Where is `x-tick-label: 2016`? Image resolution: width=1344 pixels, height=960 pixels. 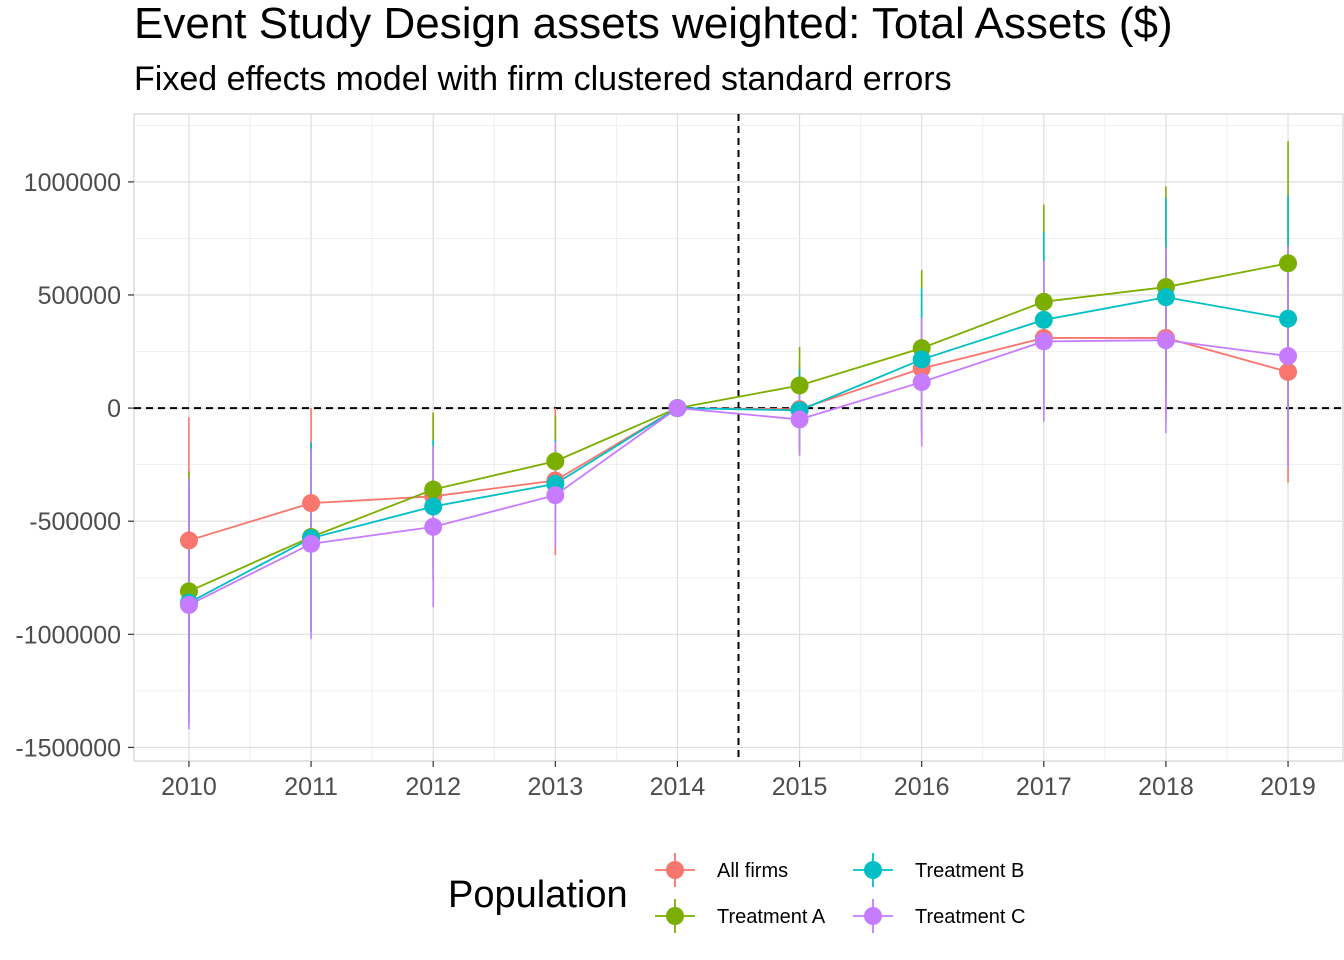
x-tick-label: 2016 is located at coordinates (922, 787).